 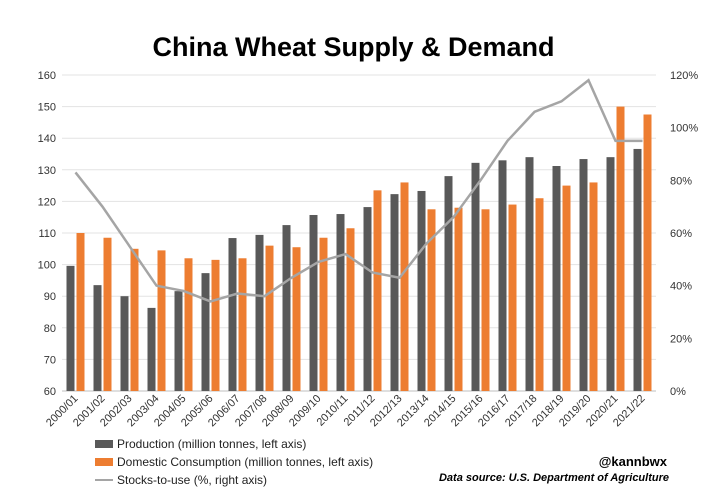 I want to click on left-axis-tick-label: 70, so click(x=50, y=360).